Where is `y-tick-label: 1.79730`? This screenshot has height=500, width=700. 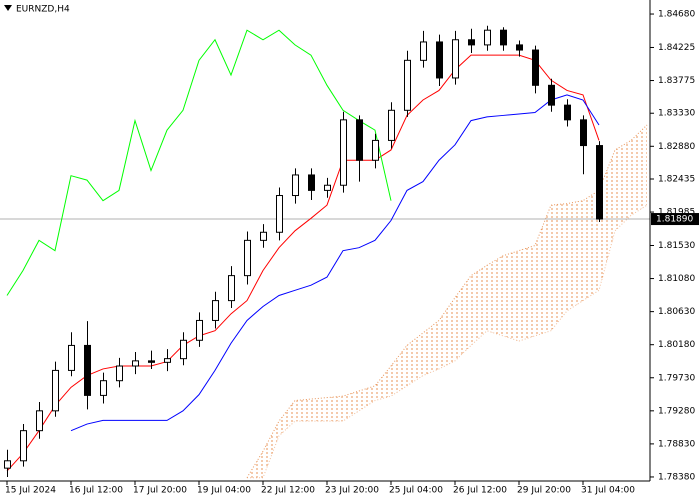
y-tick-label: 1.79730 is located at coordinates (676, 378).